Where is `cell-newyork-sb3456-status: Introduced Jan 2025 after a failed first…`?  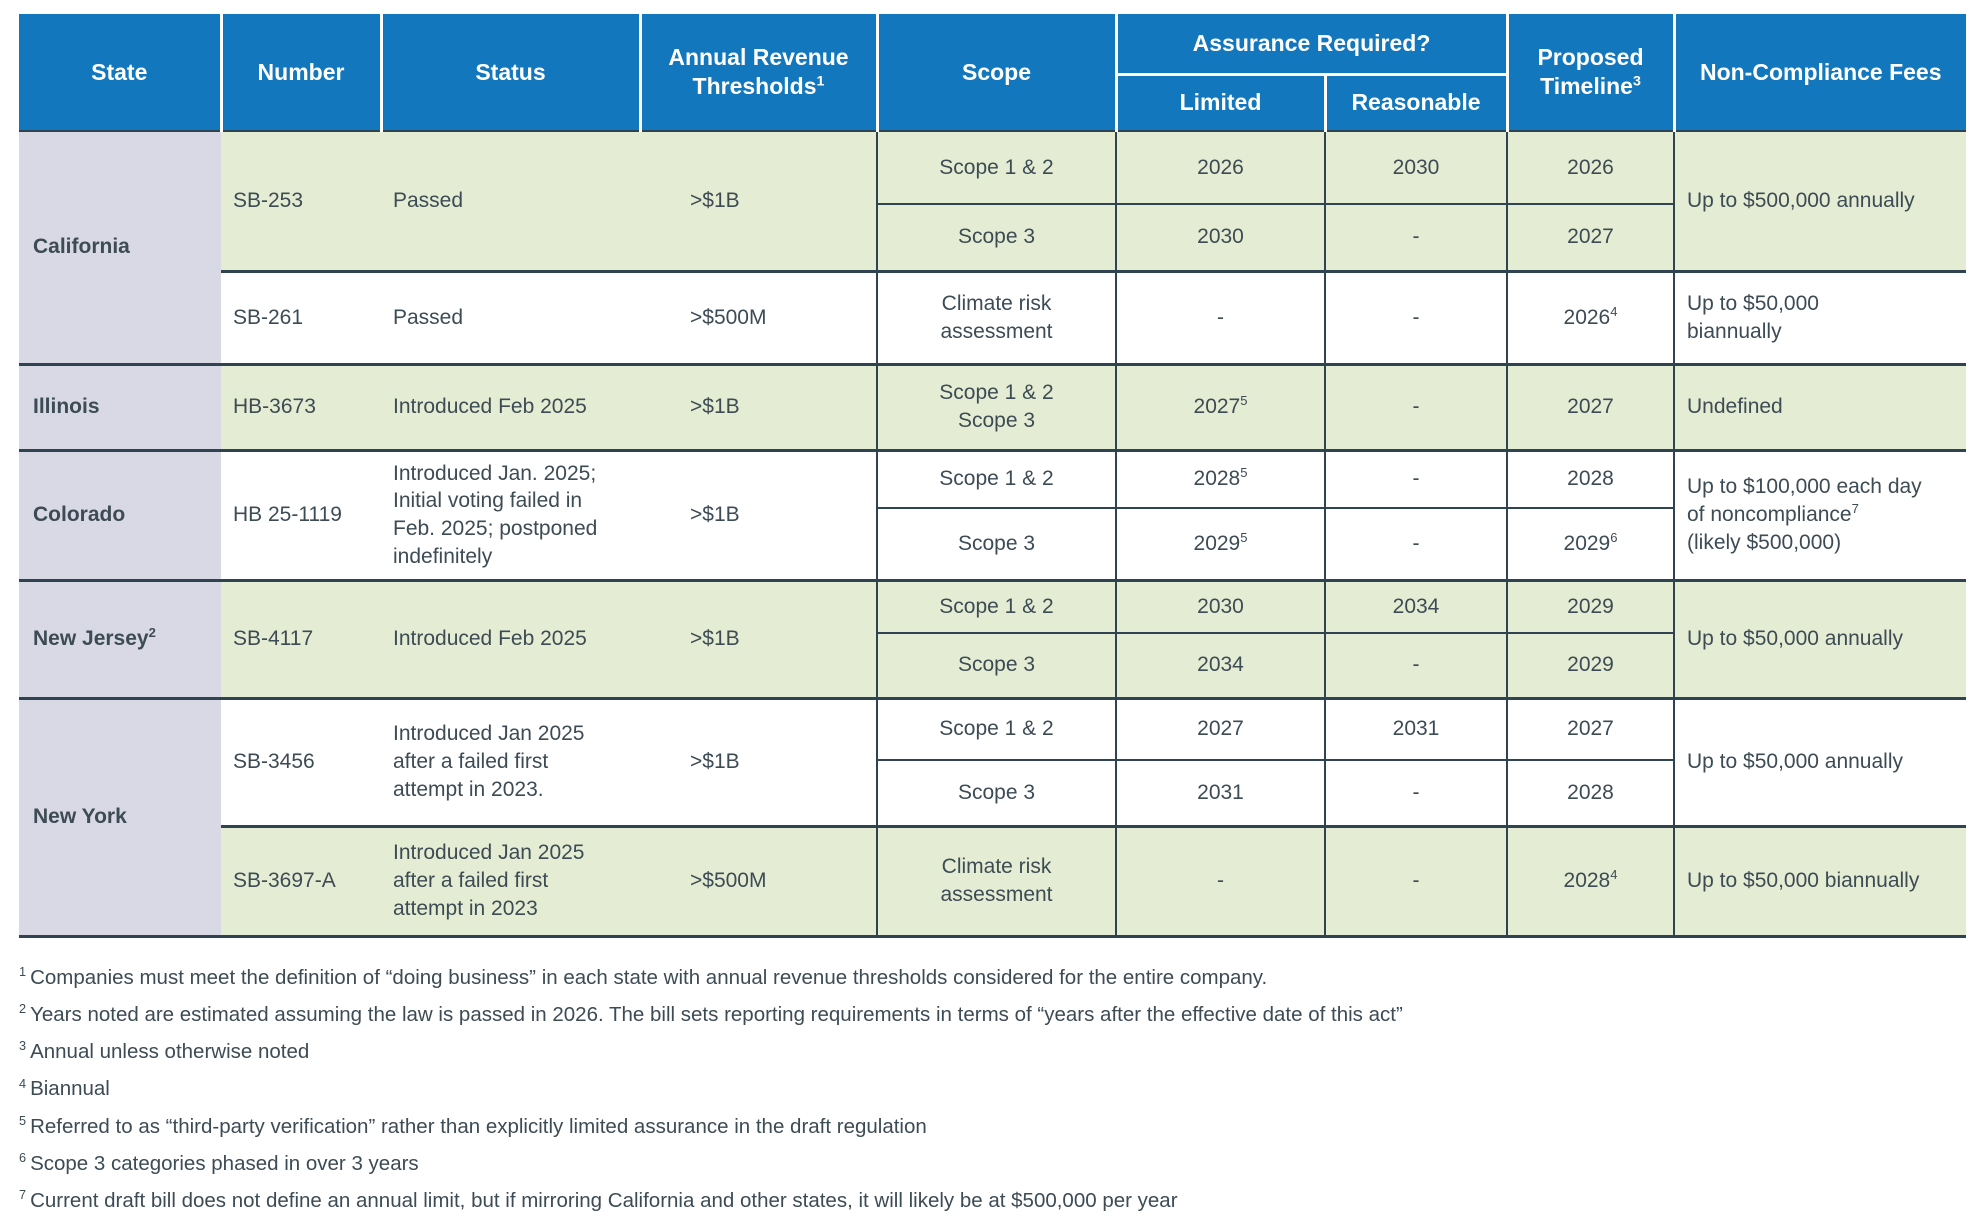 cell-newyork-sb3456-status: Introduced Jan 2025 after a failed first… is located at coordinates (510, 761).